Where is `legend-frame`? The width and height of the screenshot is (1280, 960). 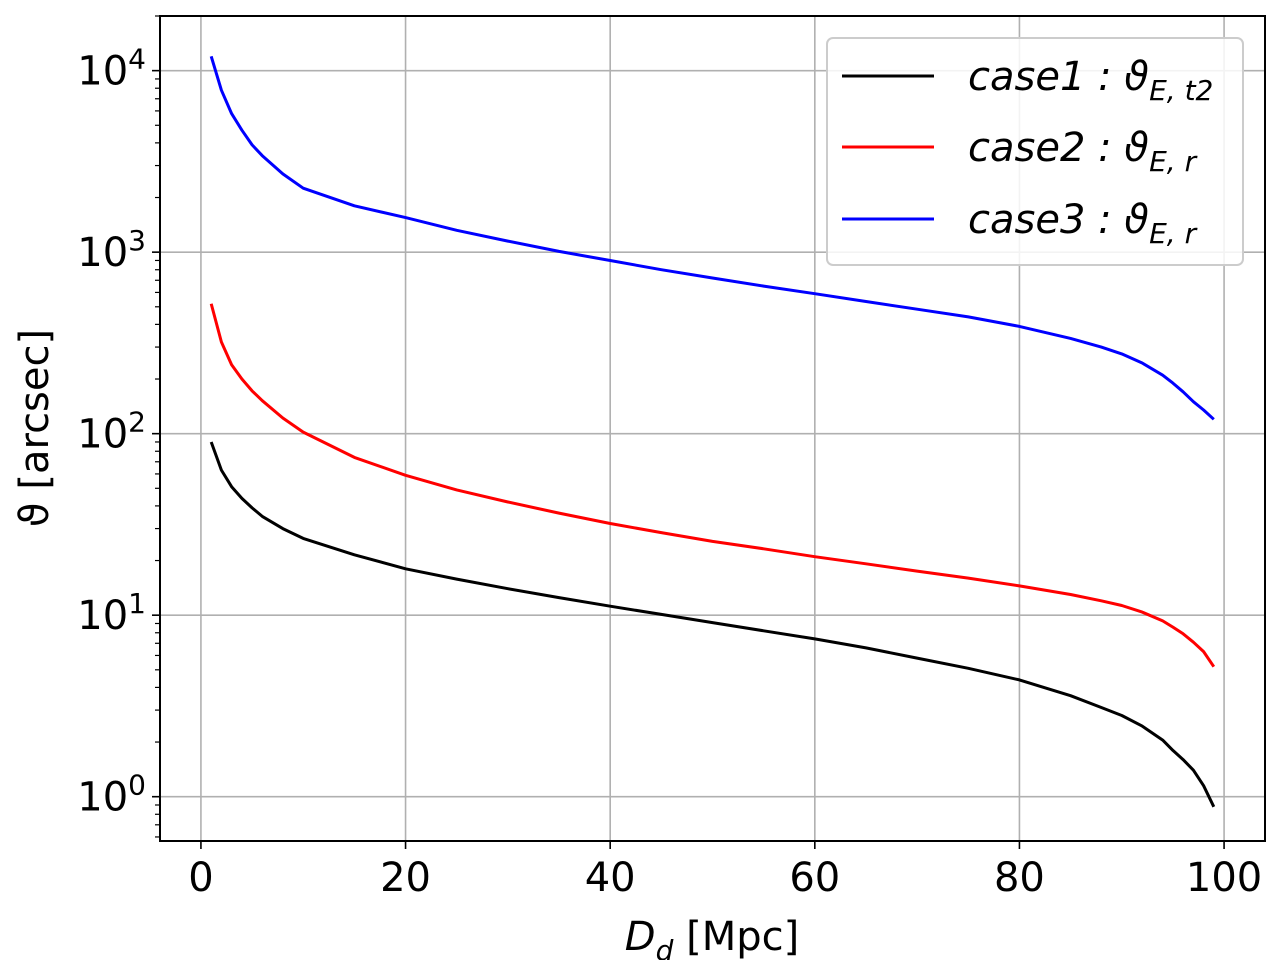 legend-frame is located at coordinates (1035, 151).